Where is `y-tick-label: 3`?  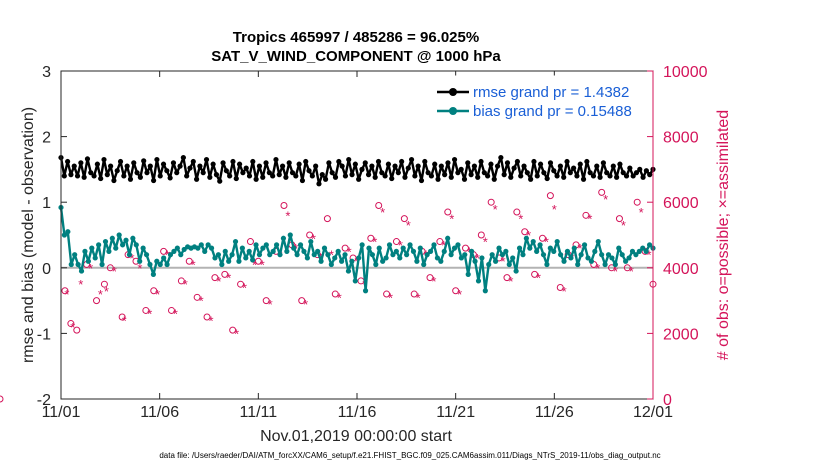
y-tick-label: 3 is located at coordinates (46, 72).